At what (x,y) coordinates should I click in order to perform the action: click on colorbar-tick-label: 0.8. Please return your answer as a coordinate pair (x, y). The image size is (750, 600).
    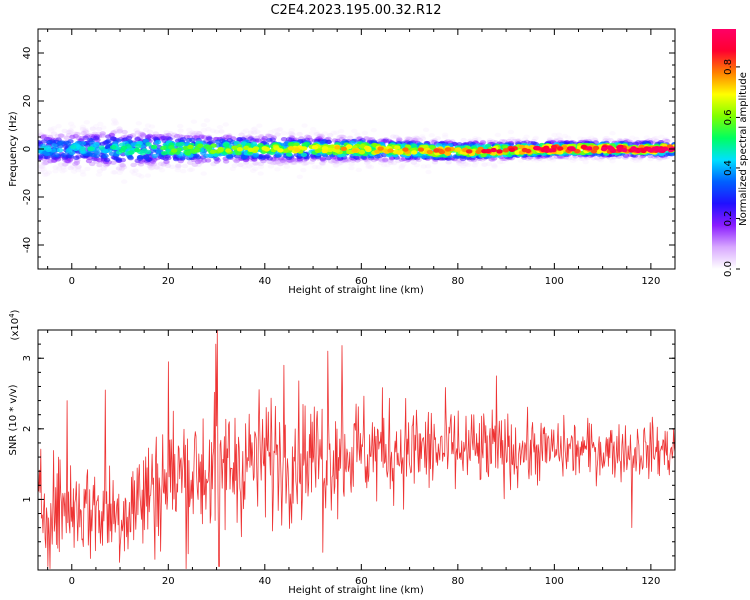
    Looking at the image, I should click on (728, 67).